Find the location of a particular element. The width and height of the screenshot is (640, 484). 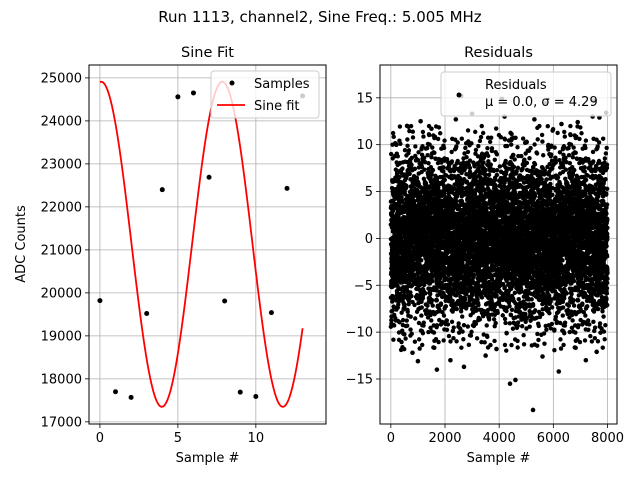

sine-fit-y-tick-label: 18000 is located at coordinates (61, 379).